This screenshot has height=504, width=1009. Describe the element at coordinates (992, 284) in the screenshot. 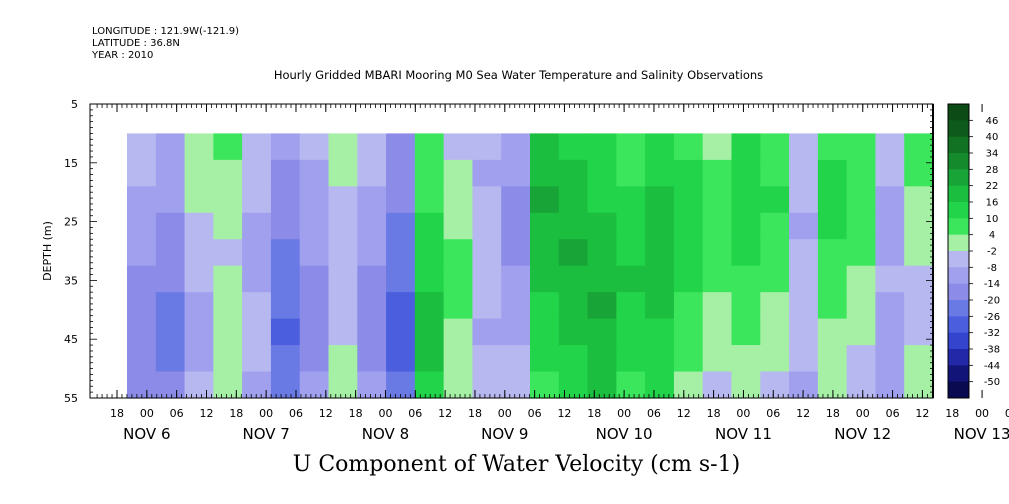

I see `colorbar-tick-label: -14` at that location.